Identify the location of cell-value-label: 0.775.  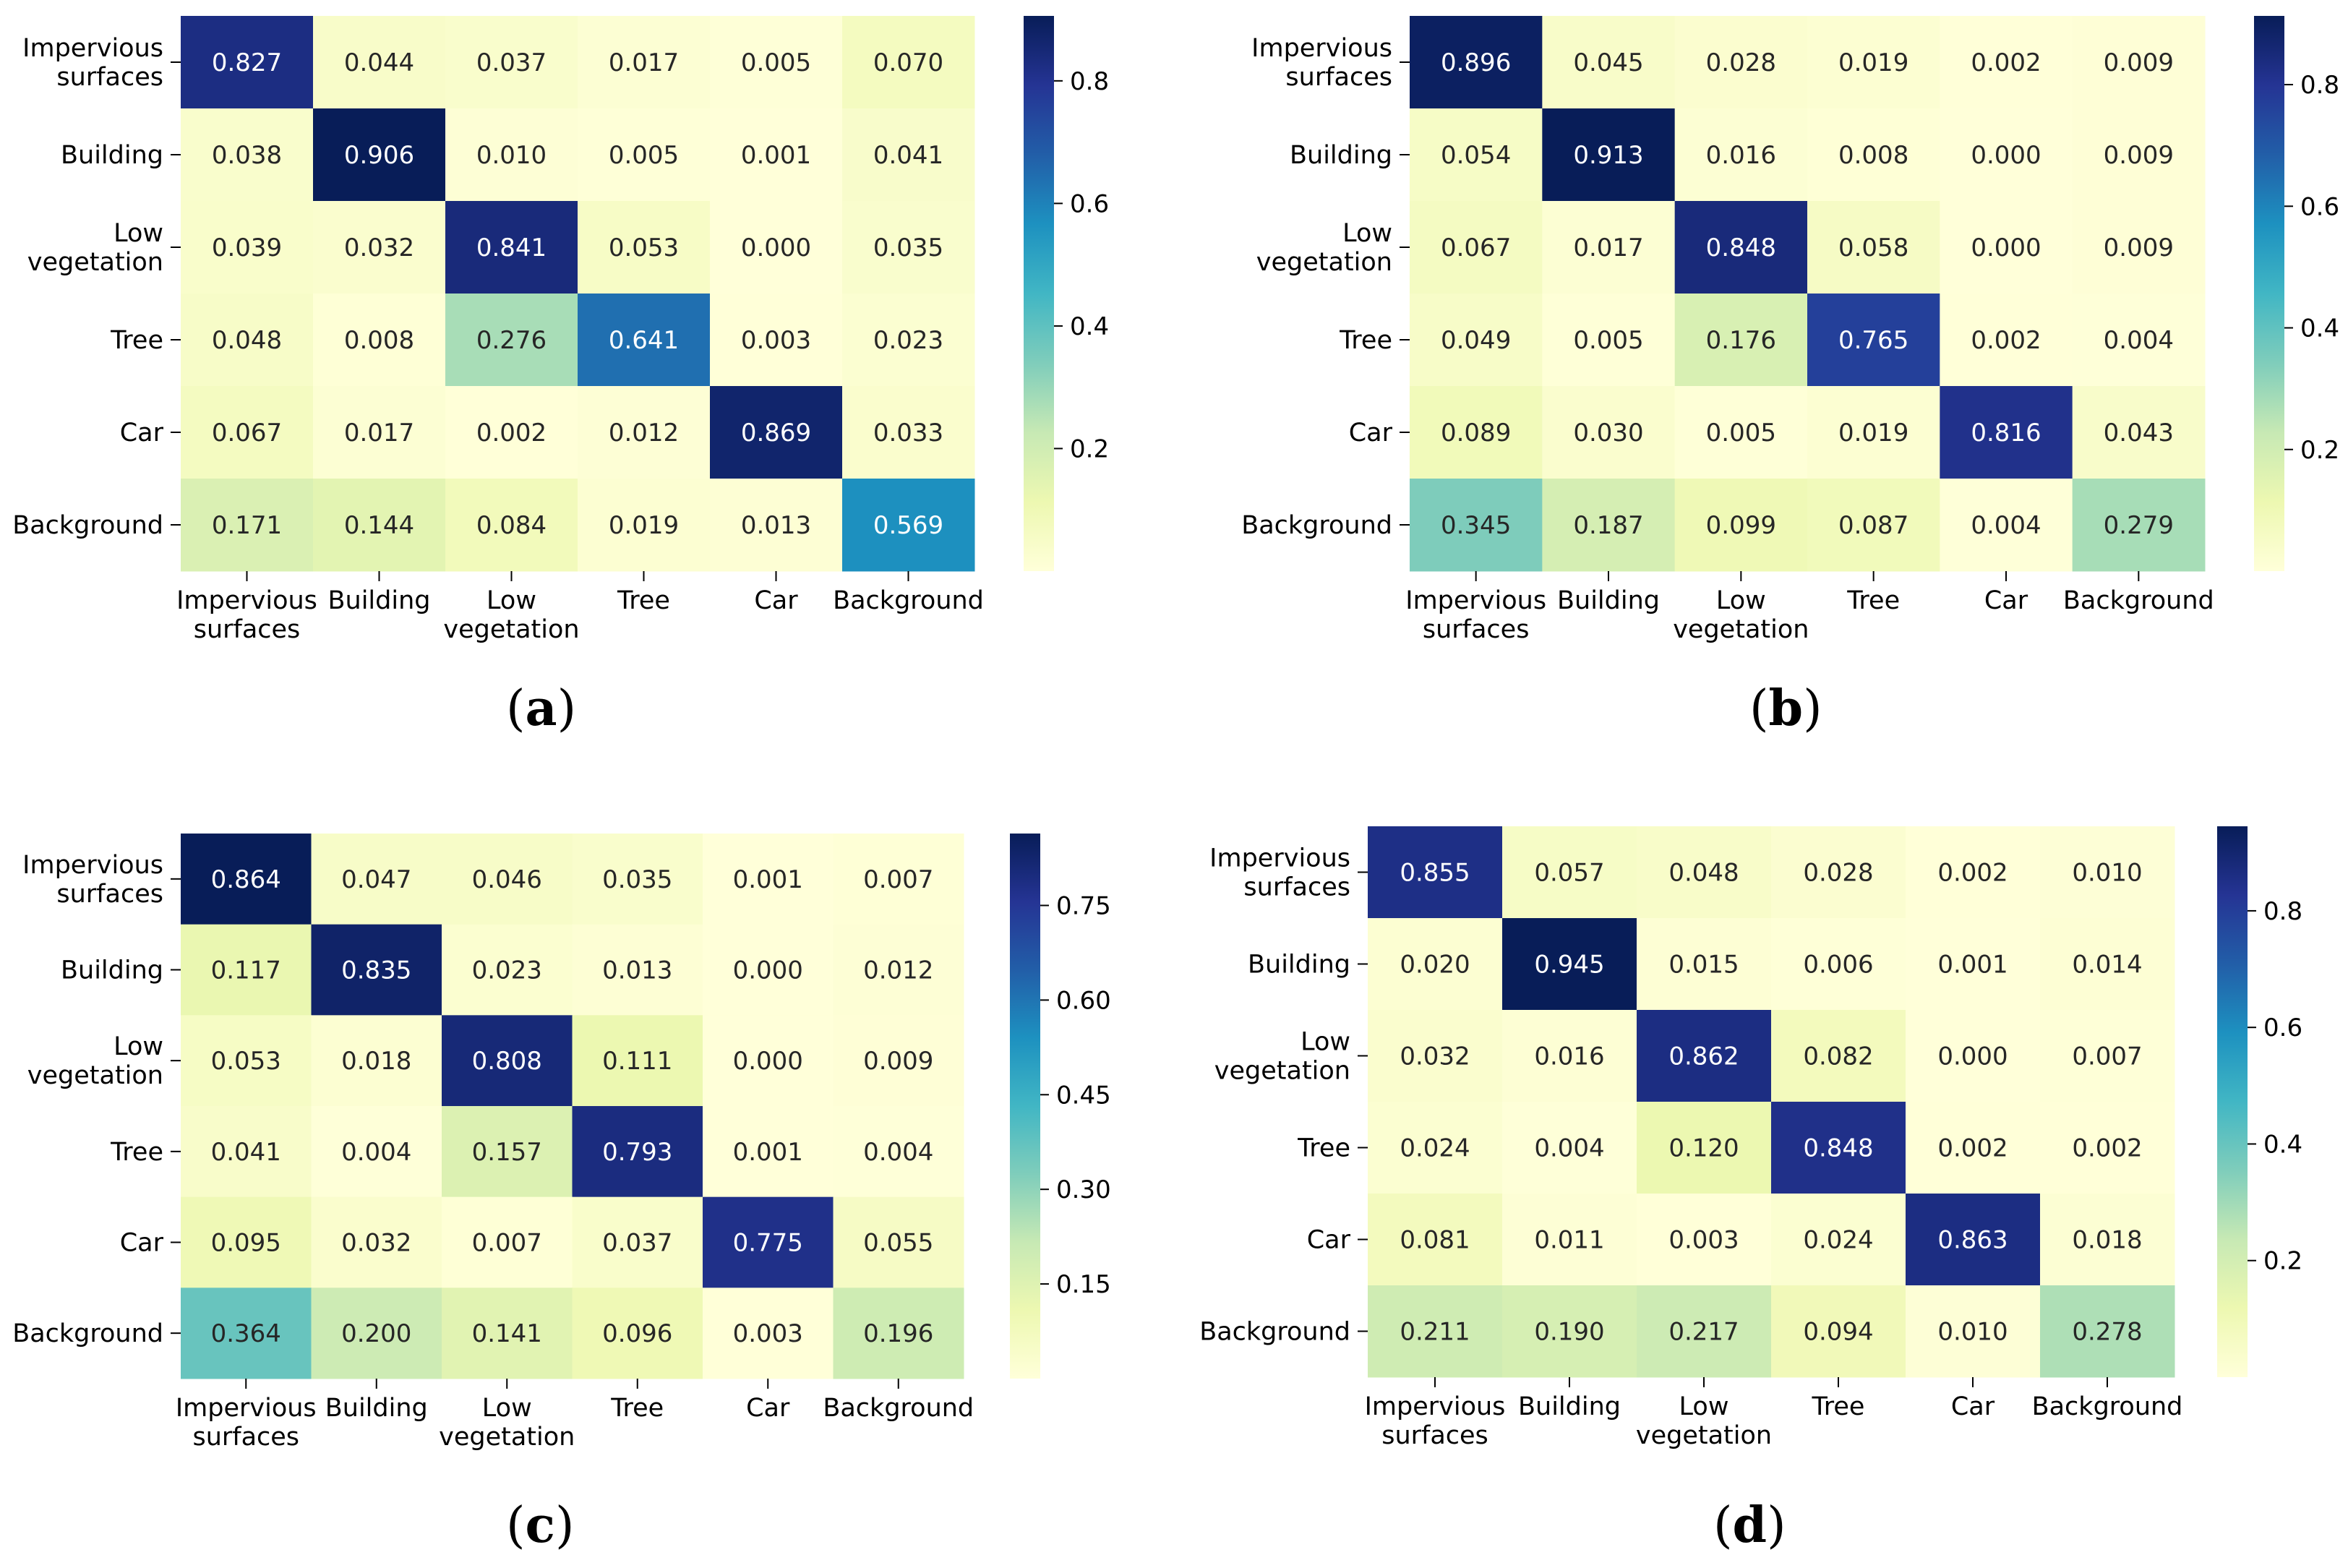
(768, 1243).